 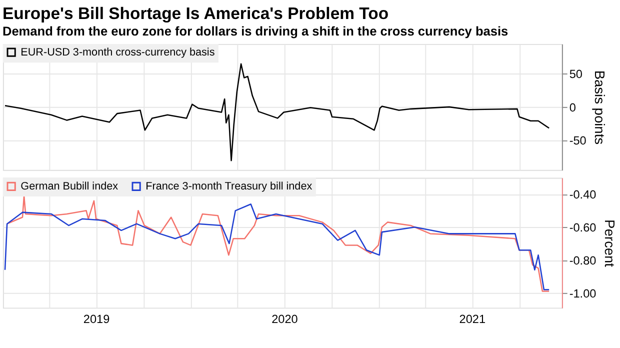 I want to click on legend-label: France 3-month Treasury bill index, so click(x=229, y=186).